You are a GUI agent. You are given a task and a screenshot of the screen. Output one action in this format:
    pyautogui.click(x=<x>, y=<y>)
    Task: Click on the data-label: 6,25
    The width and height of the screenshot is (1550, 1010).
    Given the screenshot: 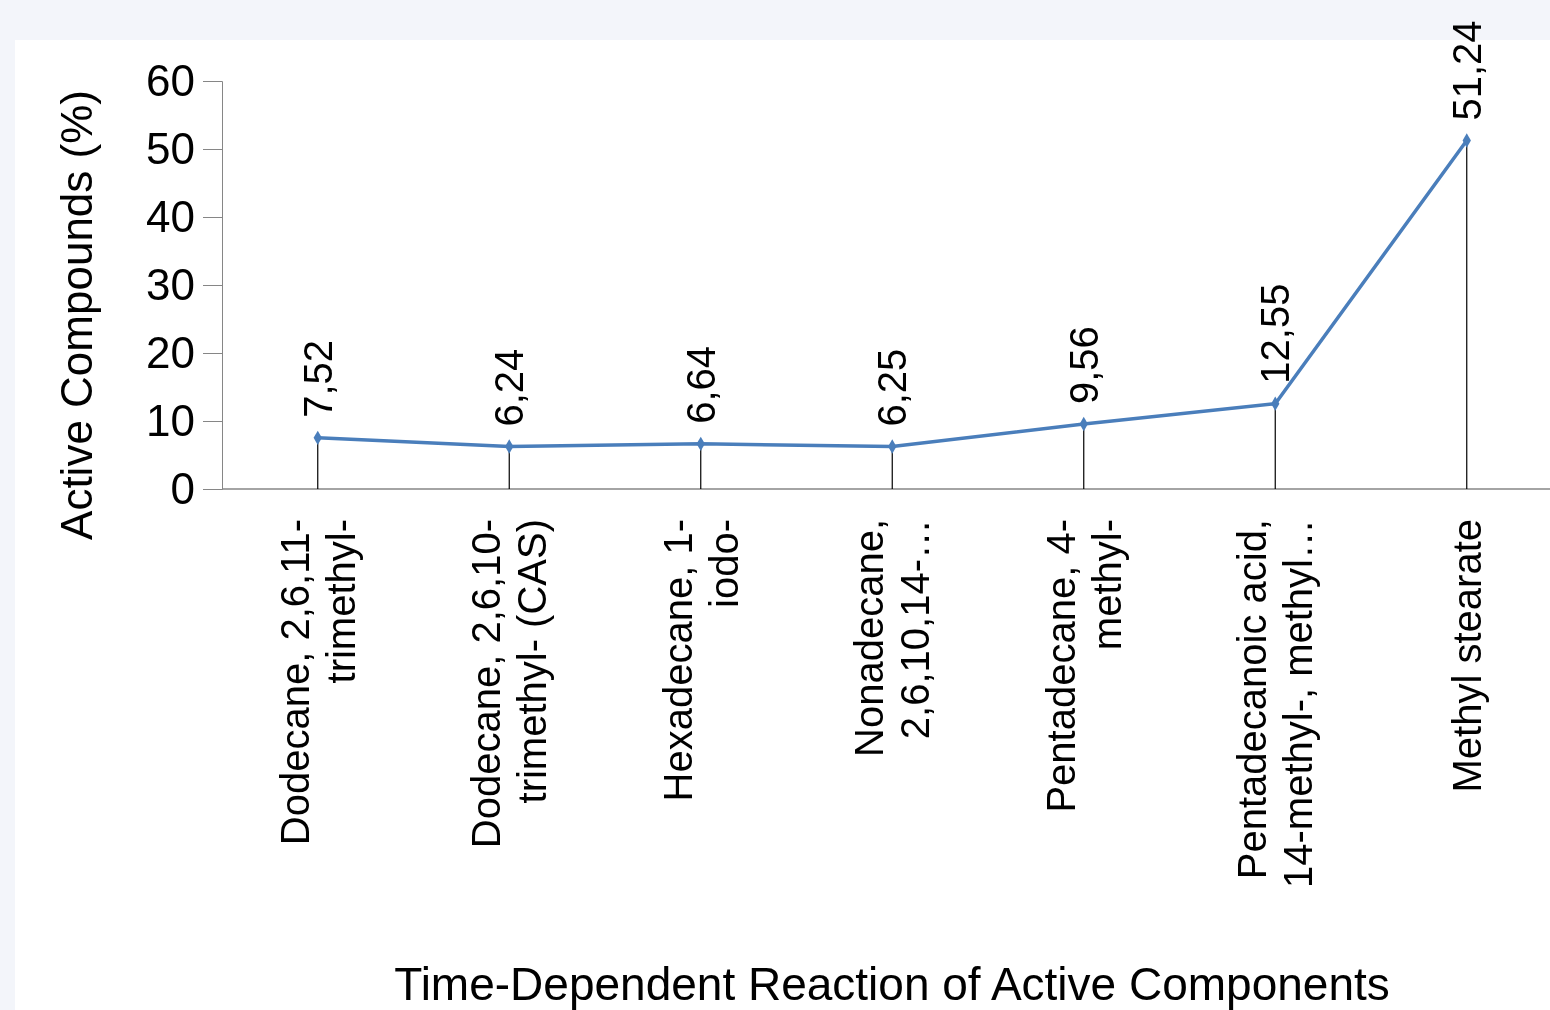 What is the action you would take?
    pyautogui.click(x=892, y=387)
    